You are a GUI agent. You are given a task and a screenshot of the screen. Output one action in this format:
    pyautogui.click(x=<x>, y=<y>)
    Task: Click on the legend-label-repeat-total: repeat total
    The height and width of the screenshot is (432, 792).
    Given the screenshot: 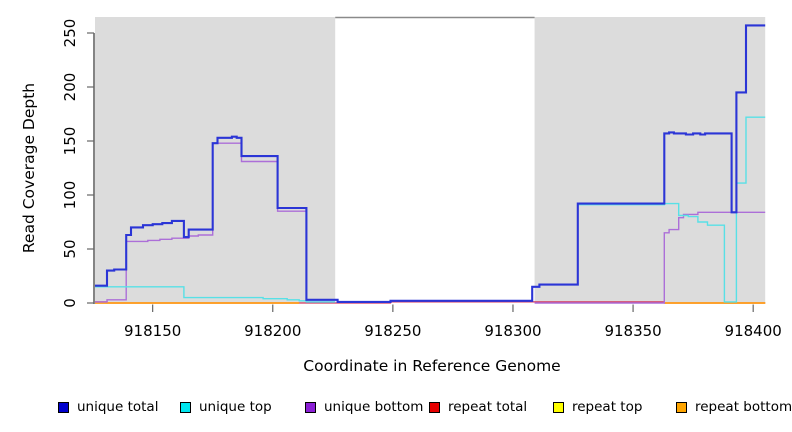 What is the action you would take?
    pyautogui.click(x=488, y=407)
    